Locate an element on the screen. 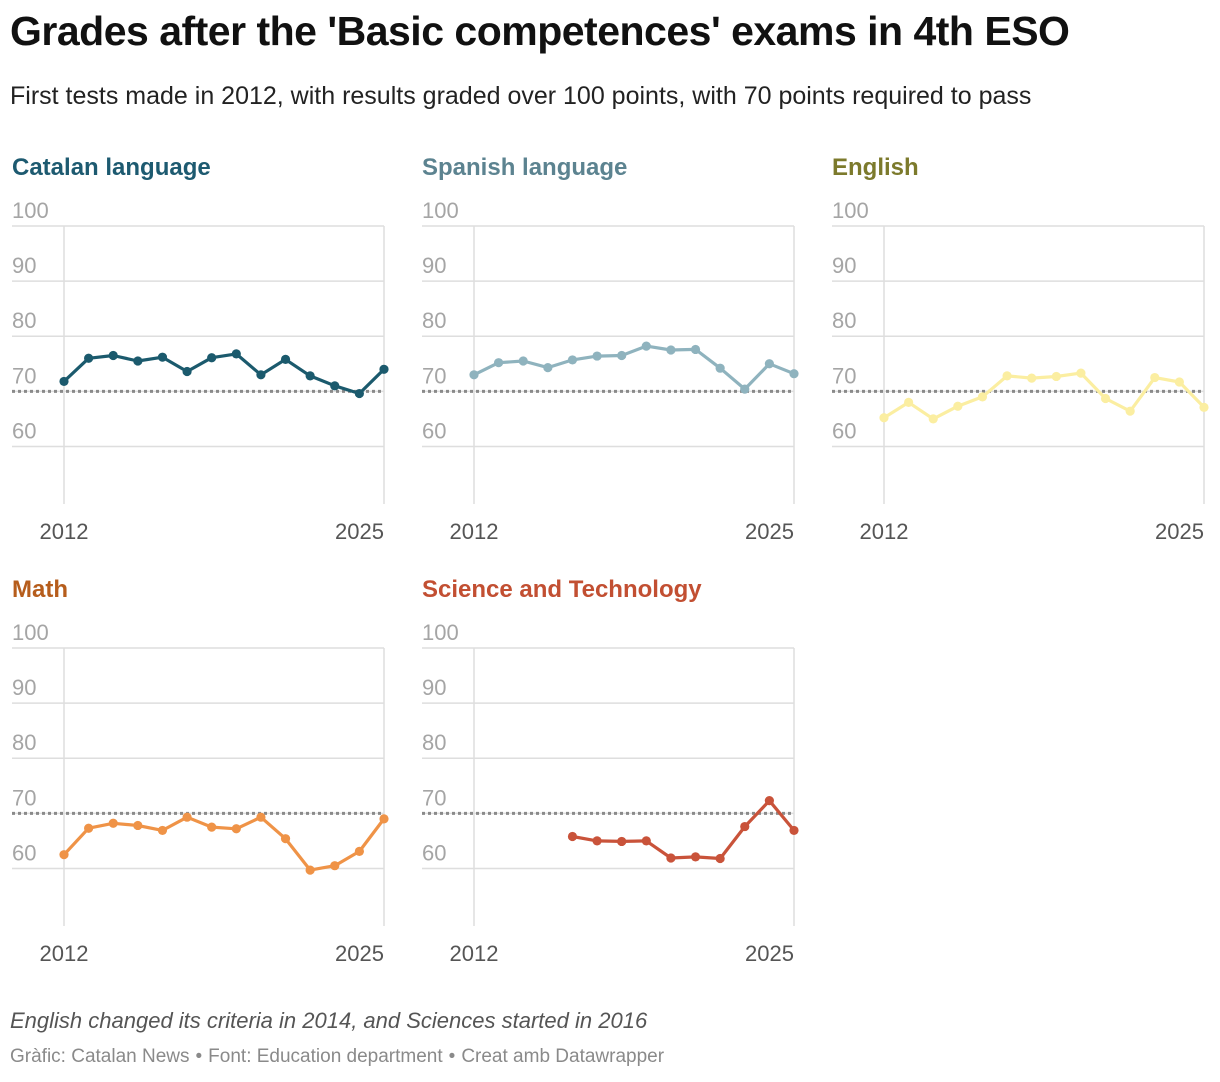 The width and height of the screenshot is (1220, 1082). panel-title: English is located at coordinates (875, 167).